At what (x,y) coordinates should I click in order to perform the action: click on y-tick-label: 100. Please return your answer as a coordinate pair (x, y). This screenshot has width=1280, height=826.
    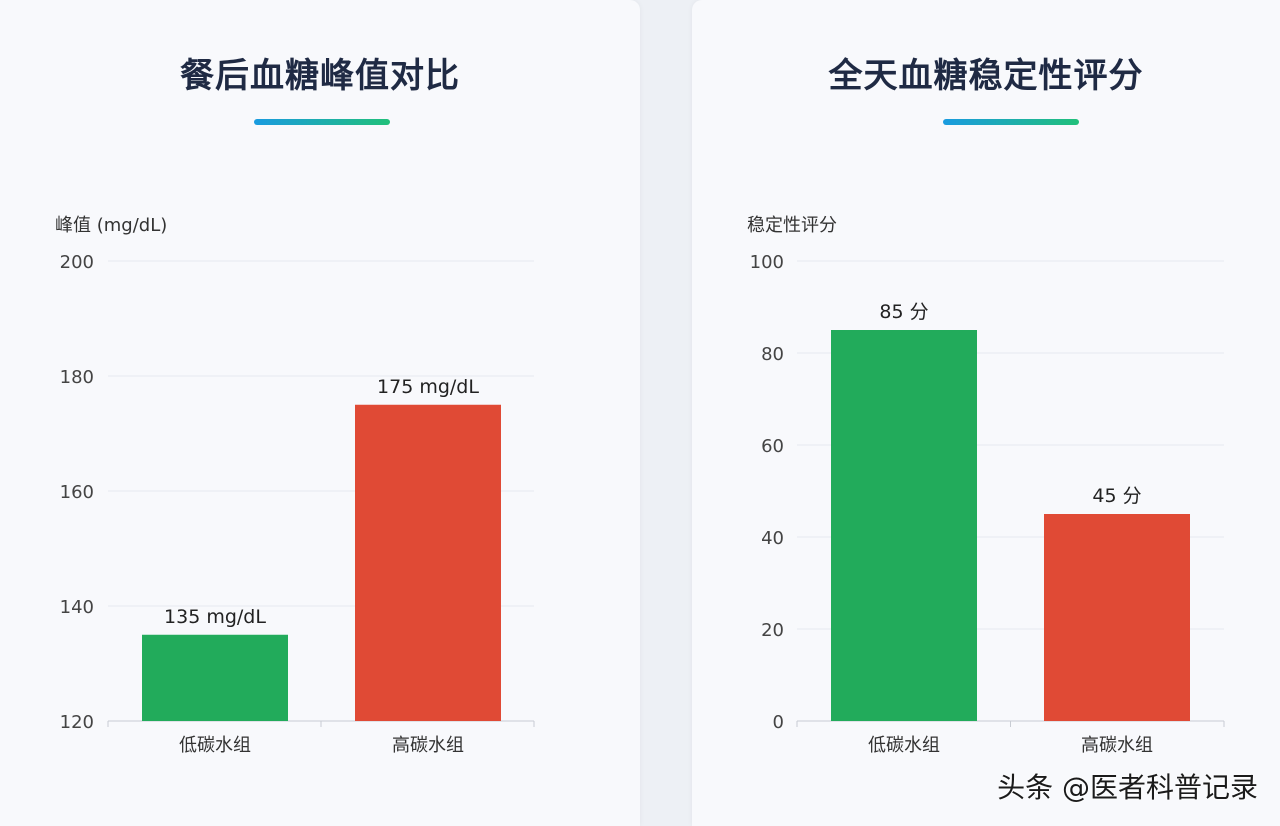
    Looking at the image, I should click on (767, 262).